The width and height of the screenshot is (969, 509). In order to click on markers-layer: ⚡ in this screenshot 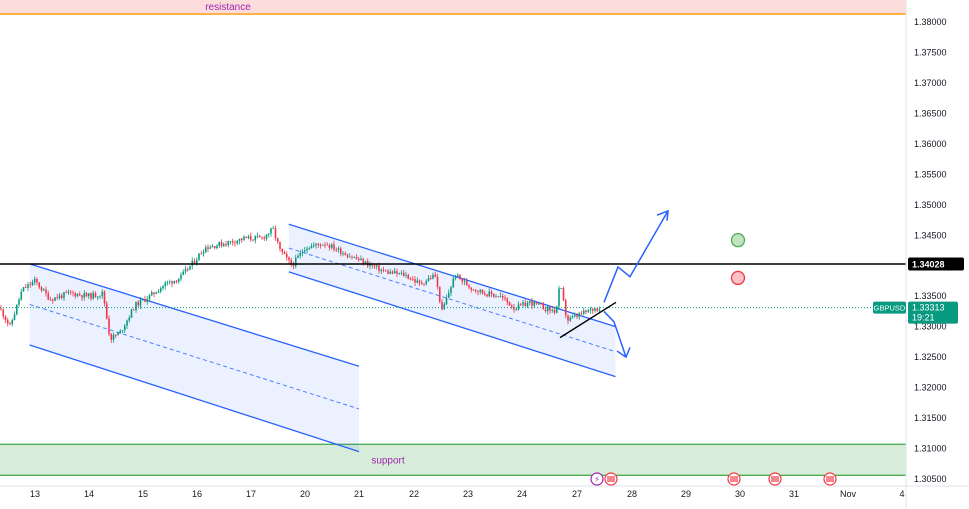, I will do `click(713, 359)`.